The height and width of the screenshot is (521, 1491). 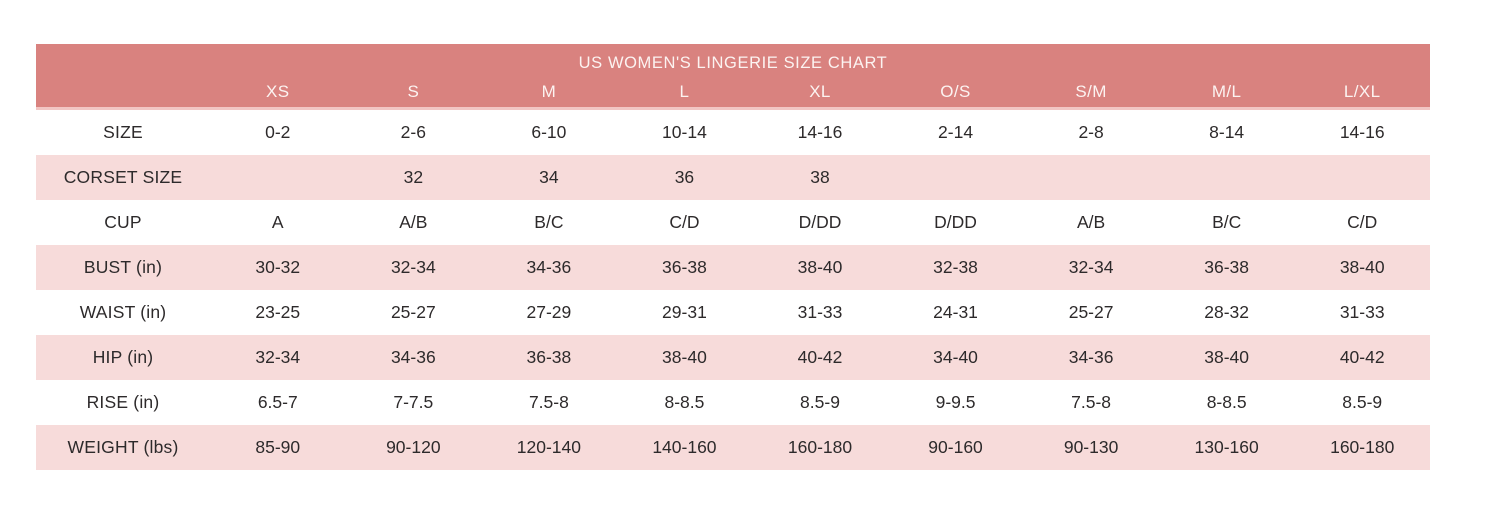 I want to click on row-label: WAIST (in), so click(x=123, y=312).